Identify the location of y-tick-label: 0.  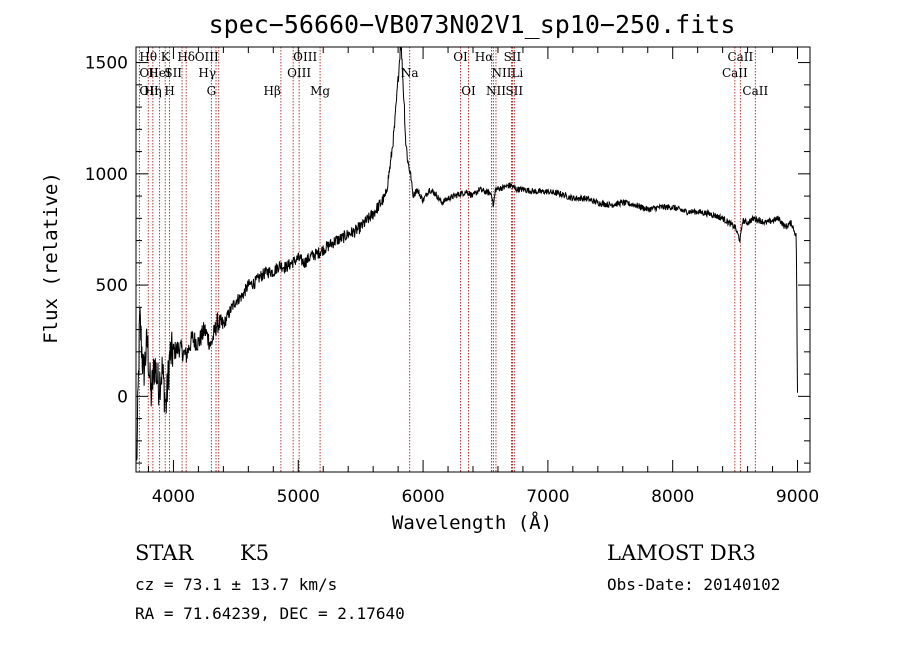
(122, 397).